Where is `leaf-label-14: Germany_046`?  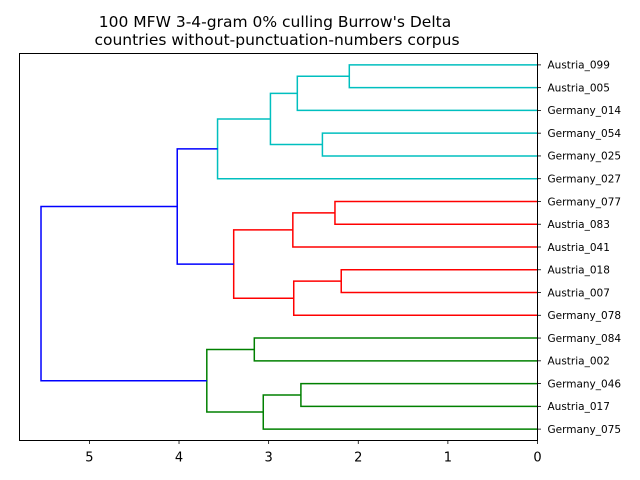
leaf-label-14: Germany_046 is located at coordinates (585, 384).